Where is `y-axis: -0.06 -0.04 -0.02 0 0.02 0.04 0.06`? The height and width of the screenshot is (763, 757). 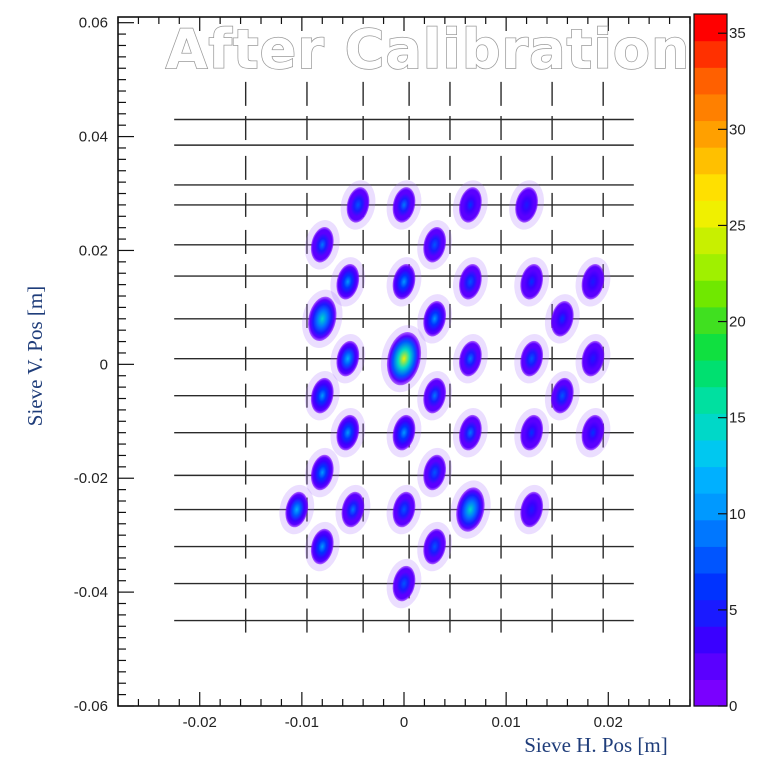
y-axis: -0.06 -0.04 -0.02 0 0.02 0.04 0.06 is located at coordinates (104, 365).